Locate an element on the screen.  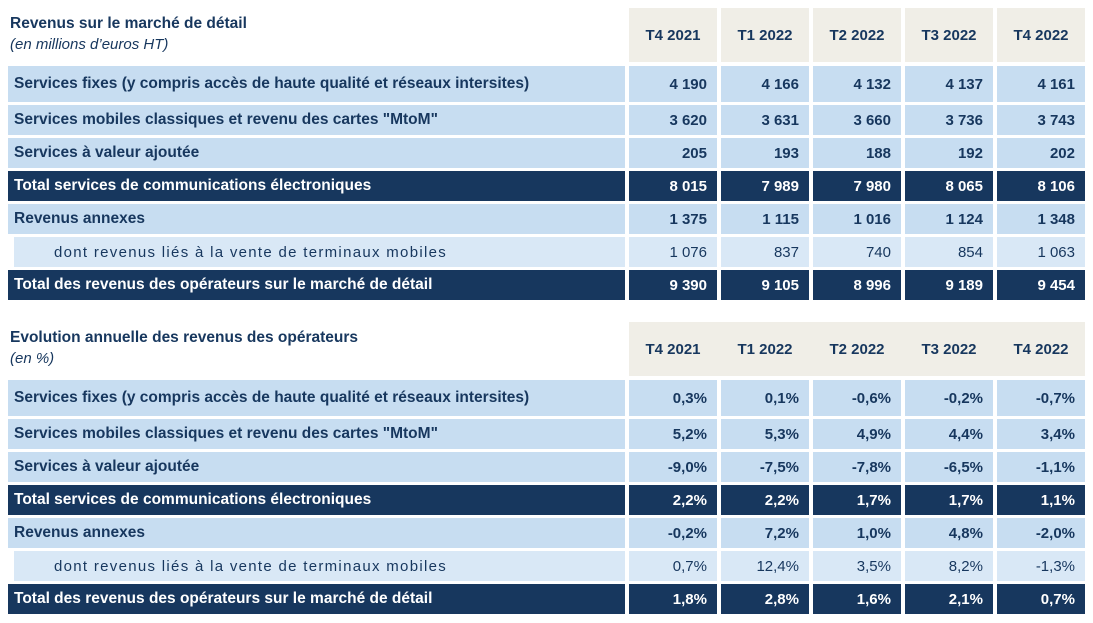
value-cell: 3,5% is located at coordinates (857, 566).